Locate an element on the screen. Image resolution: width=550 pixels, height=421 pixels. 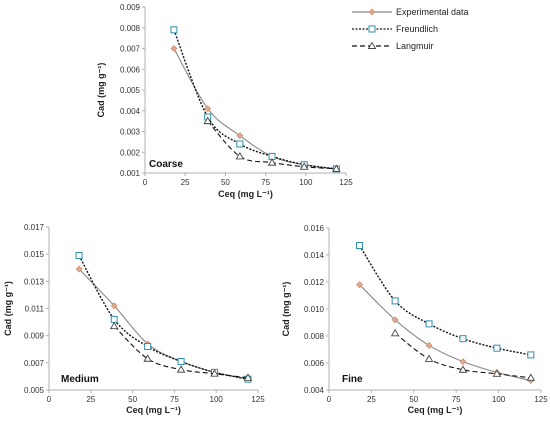
medium-freundlich-line is located at coordinates (163, 317).